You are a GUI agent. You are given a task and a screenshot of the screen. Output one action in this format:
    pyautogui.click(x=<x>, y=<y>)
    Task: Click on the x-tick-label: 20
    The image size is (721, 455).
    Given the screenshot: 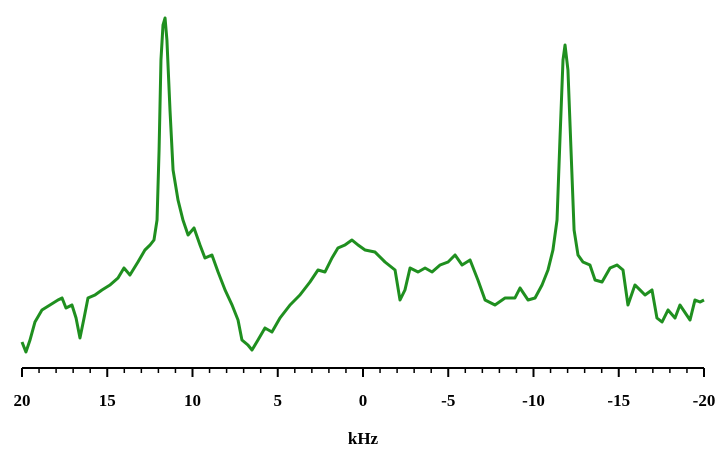 What is the action you would take?
    pyautogui.click(x=22, y=400)
    